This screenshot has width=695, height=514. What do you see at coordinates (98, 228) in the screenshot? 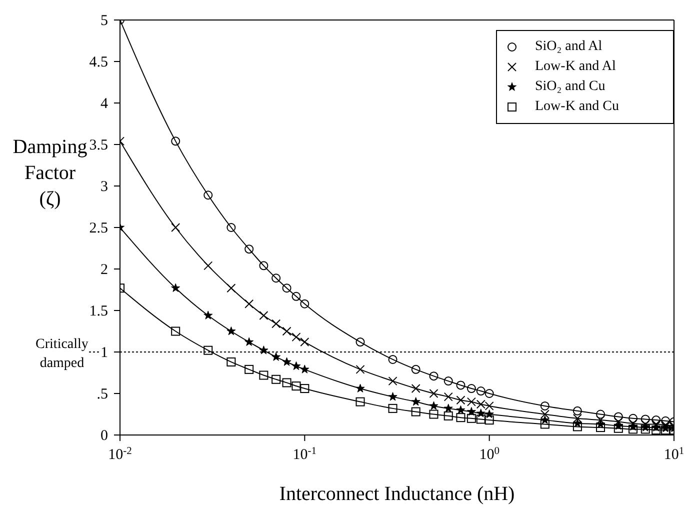
I see `y-tick-label: 2.5` at bounding box center [98, 228].